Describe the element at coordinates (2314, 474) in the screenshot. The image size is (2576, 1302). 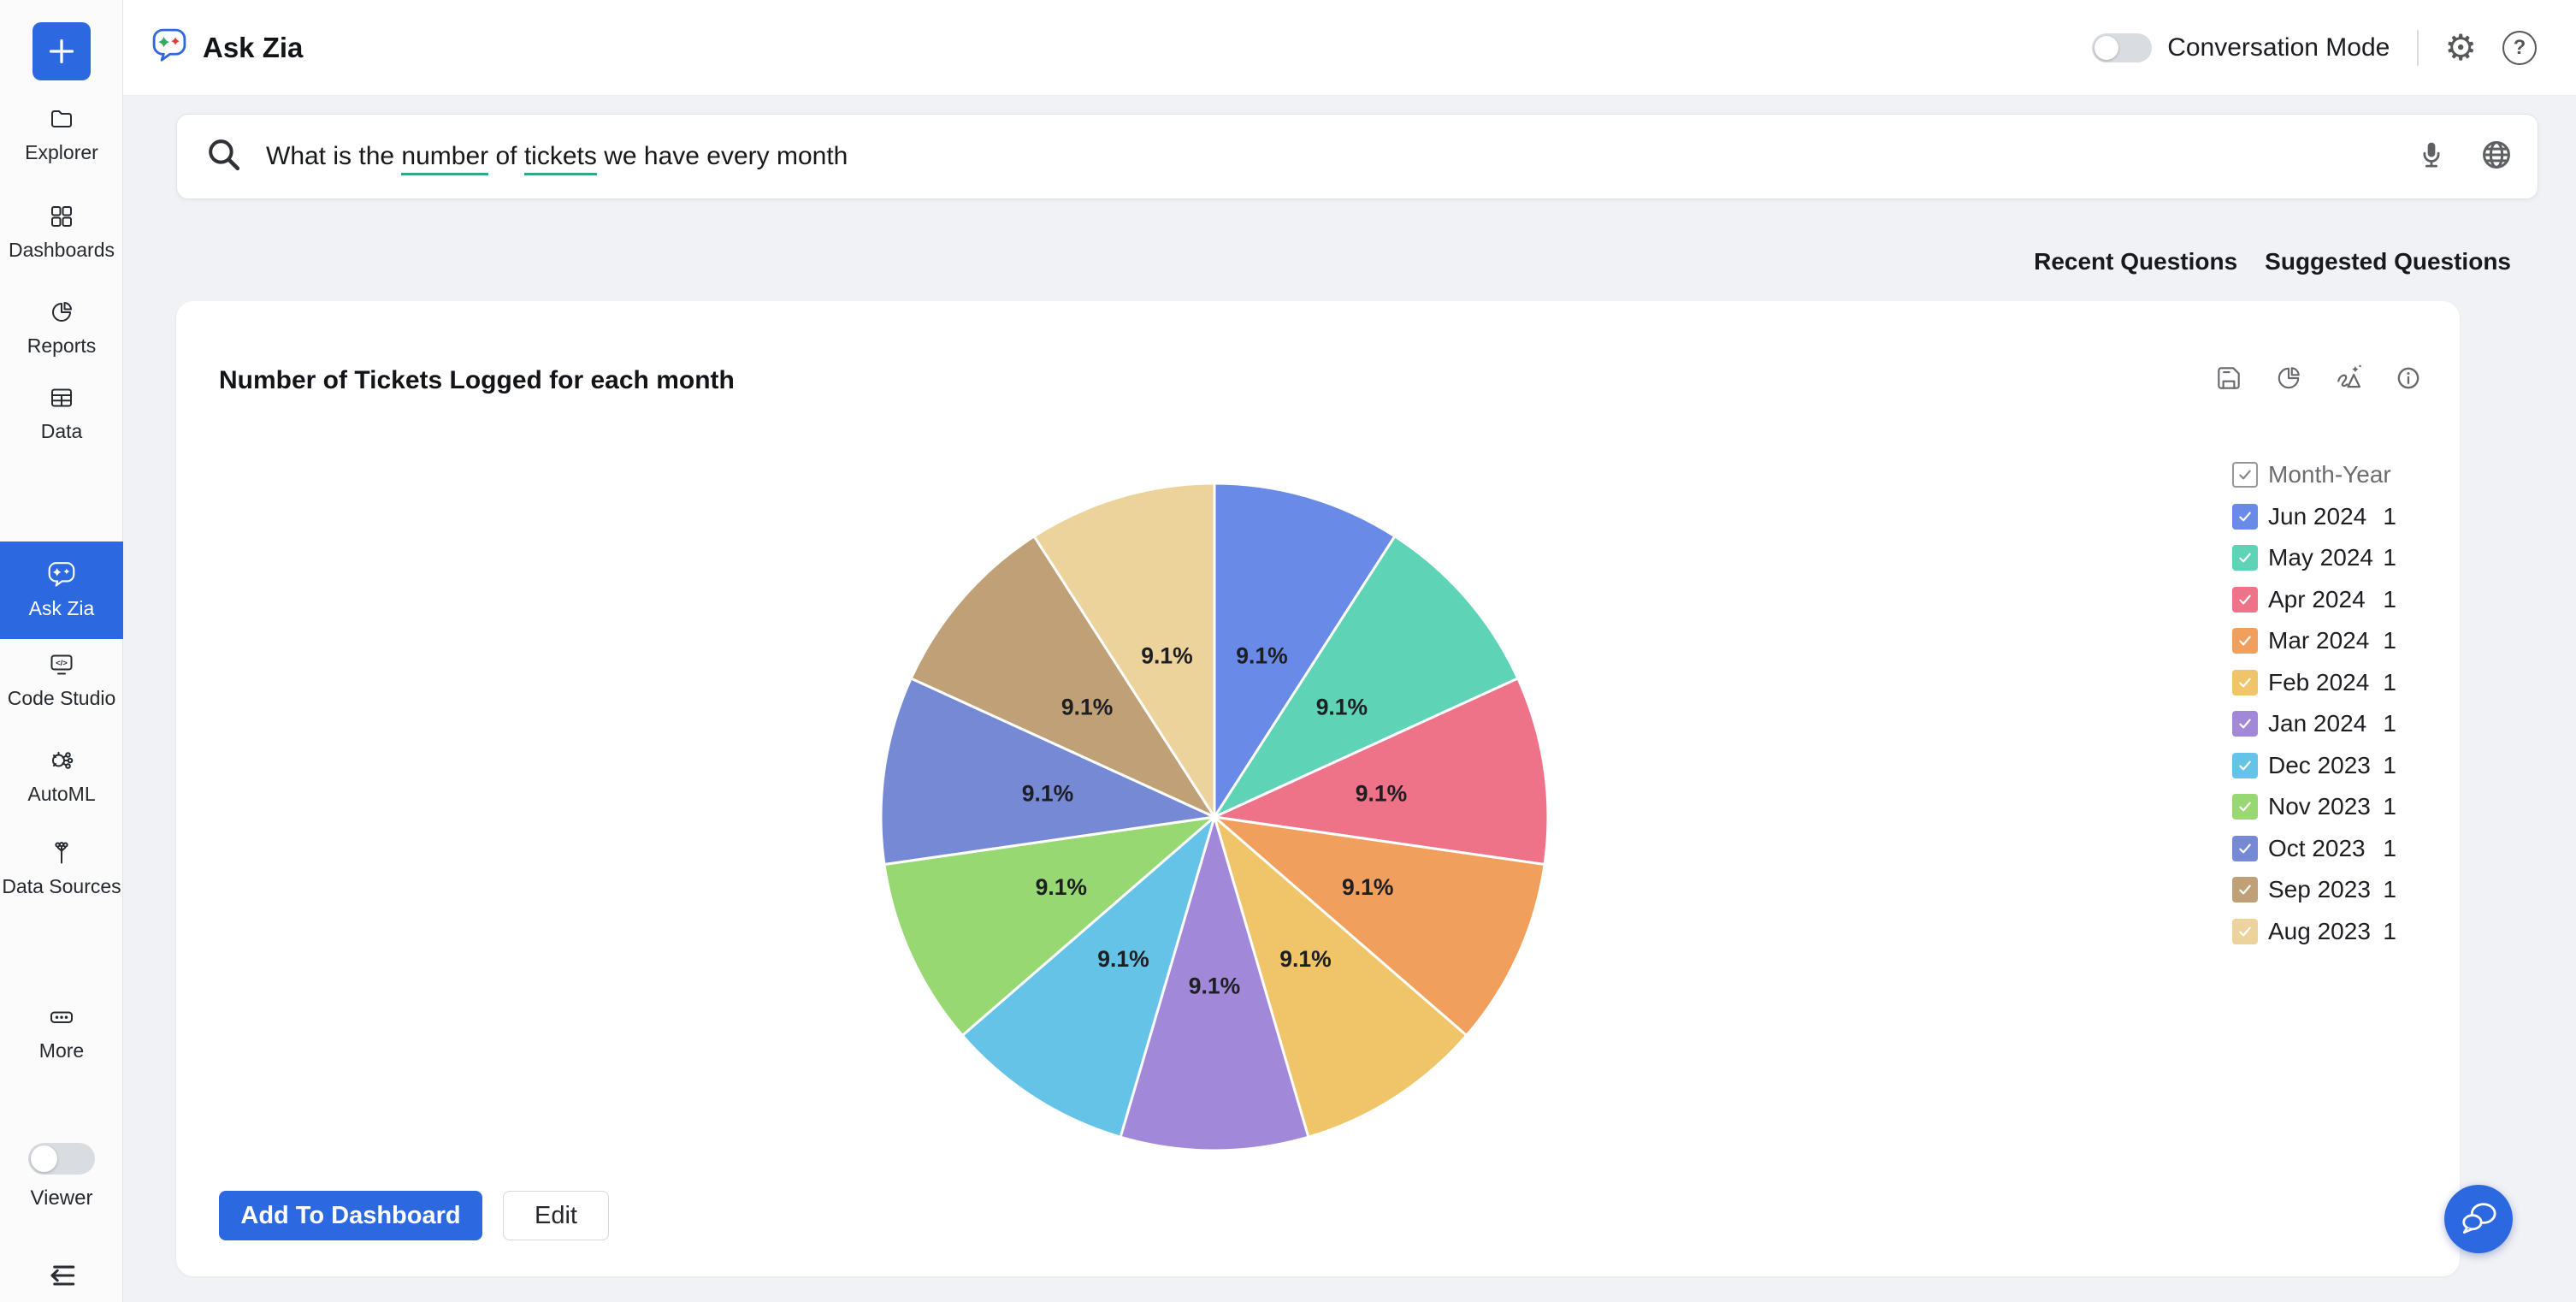
I see `legend-header: Month-Year` at that location.